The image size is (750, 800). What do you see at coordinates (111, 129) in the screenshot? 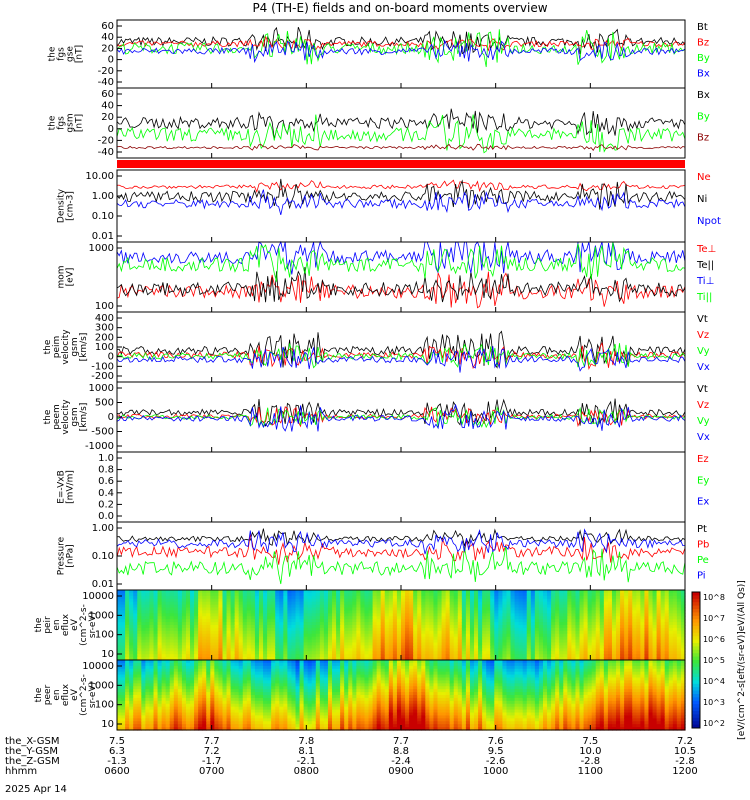
I see `y-tick-label: 0` at bounding box center [111, 129].